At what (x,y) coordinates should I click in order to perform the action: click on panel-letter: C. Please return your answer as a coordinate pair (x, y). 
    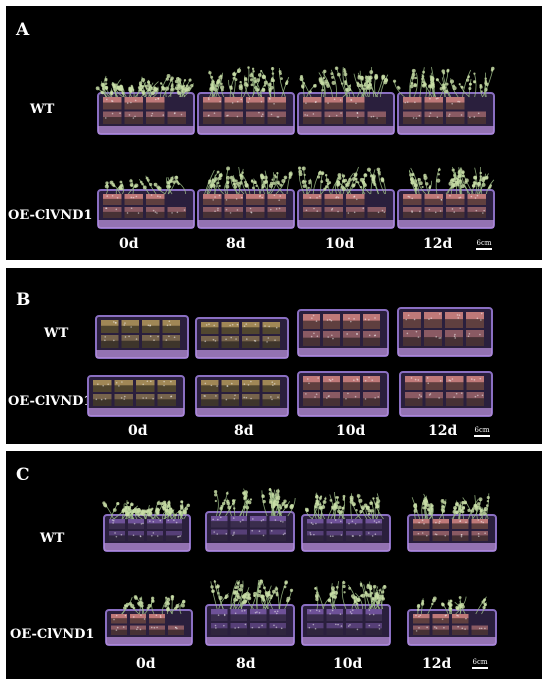
    Looking at the image, I should click on (23, 475).